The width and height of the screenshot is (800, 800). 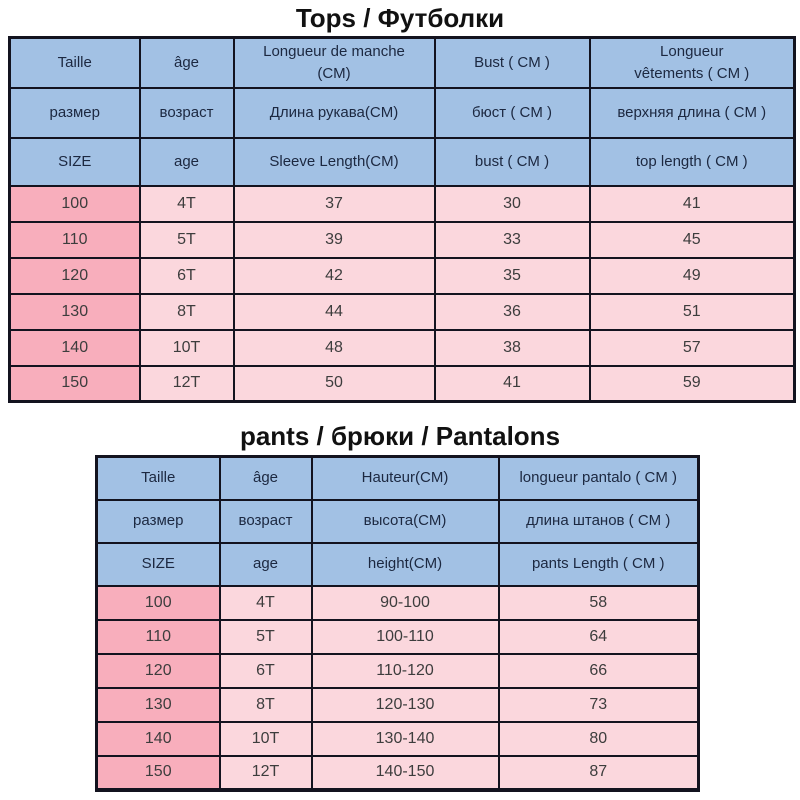 What do you see at coordinates (598, 564) in the screenshot?
I see `header-cell: pants Length ( CM )` at bounding box center [598, 564].